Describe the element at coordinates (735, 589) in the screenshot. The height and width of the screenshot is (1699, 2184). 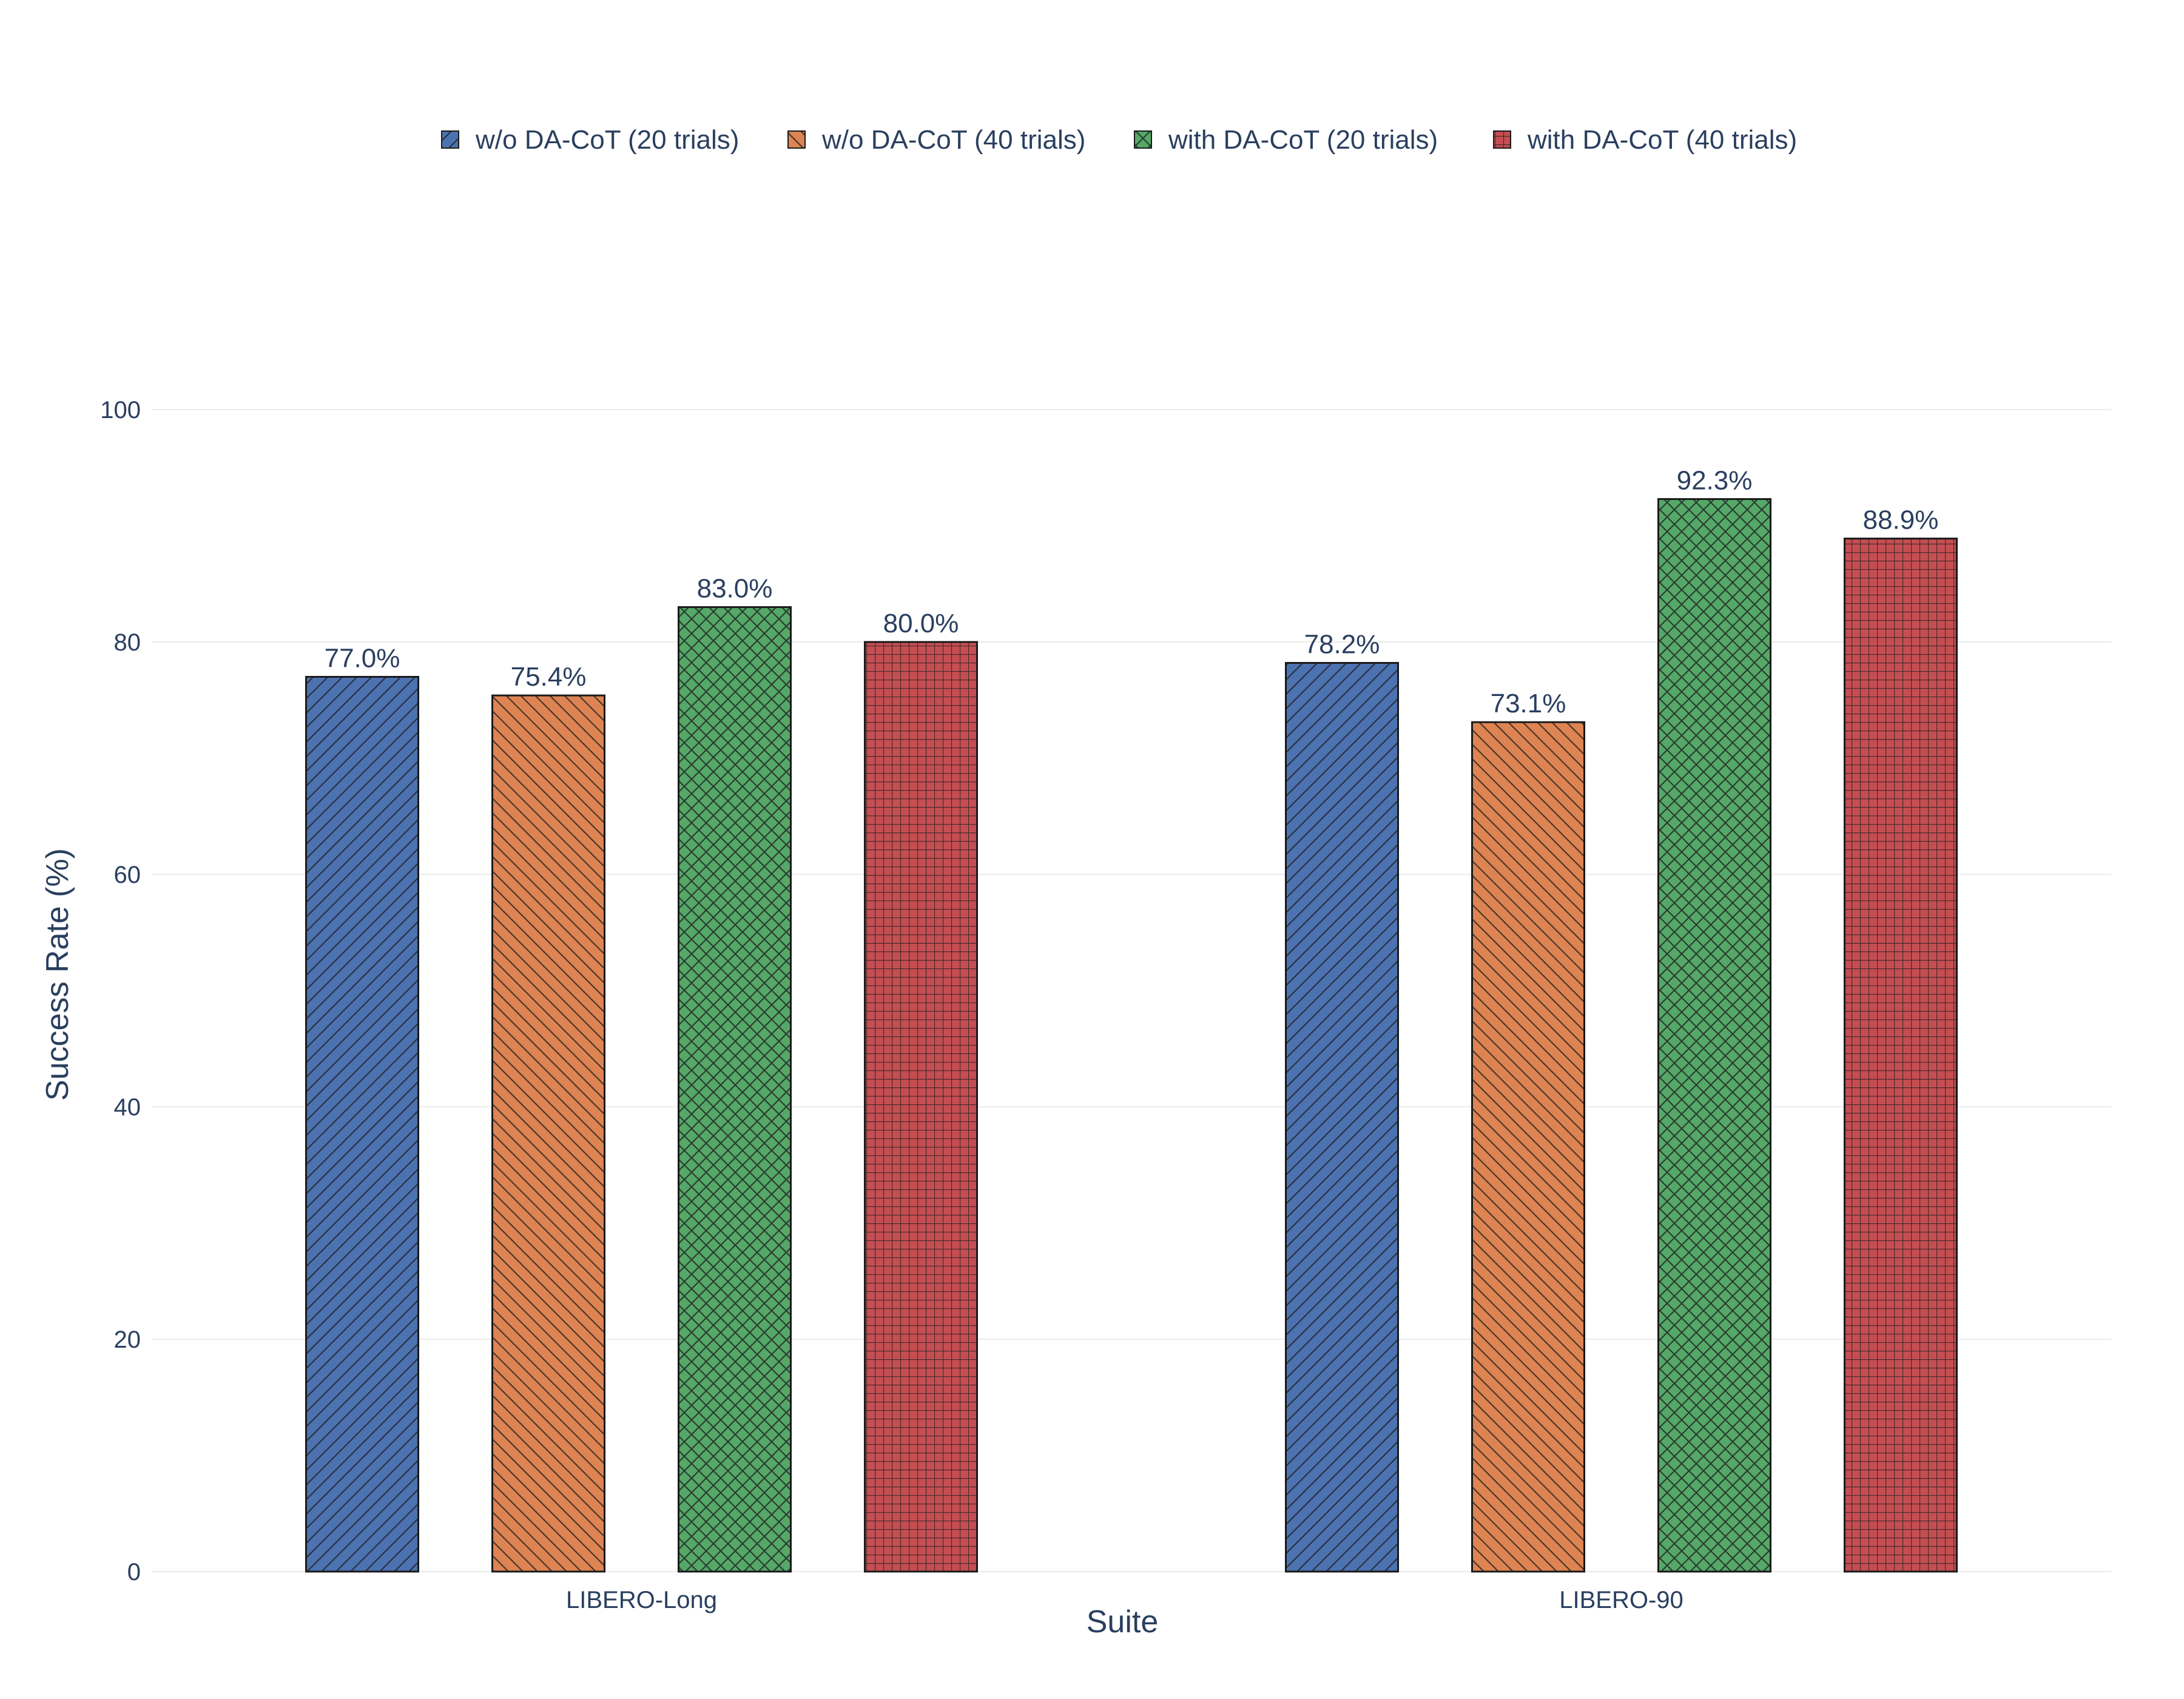
I see `bar-value-label: 83.0%` at that location.